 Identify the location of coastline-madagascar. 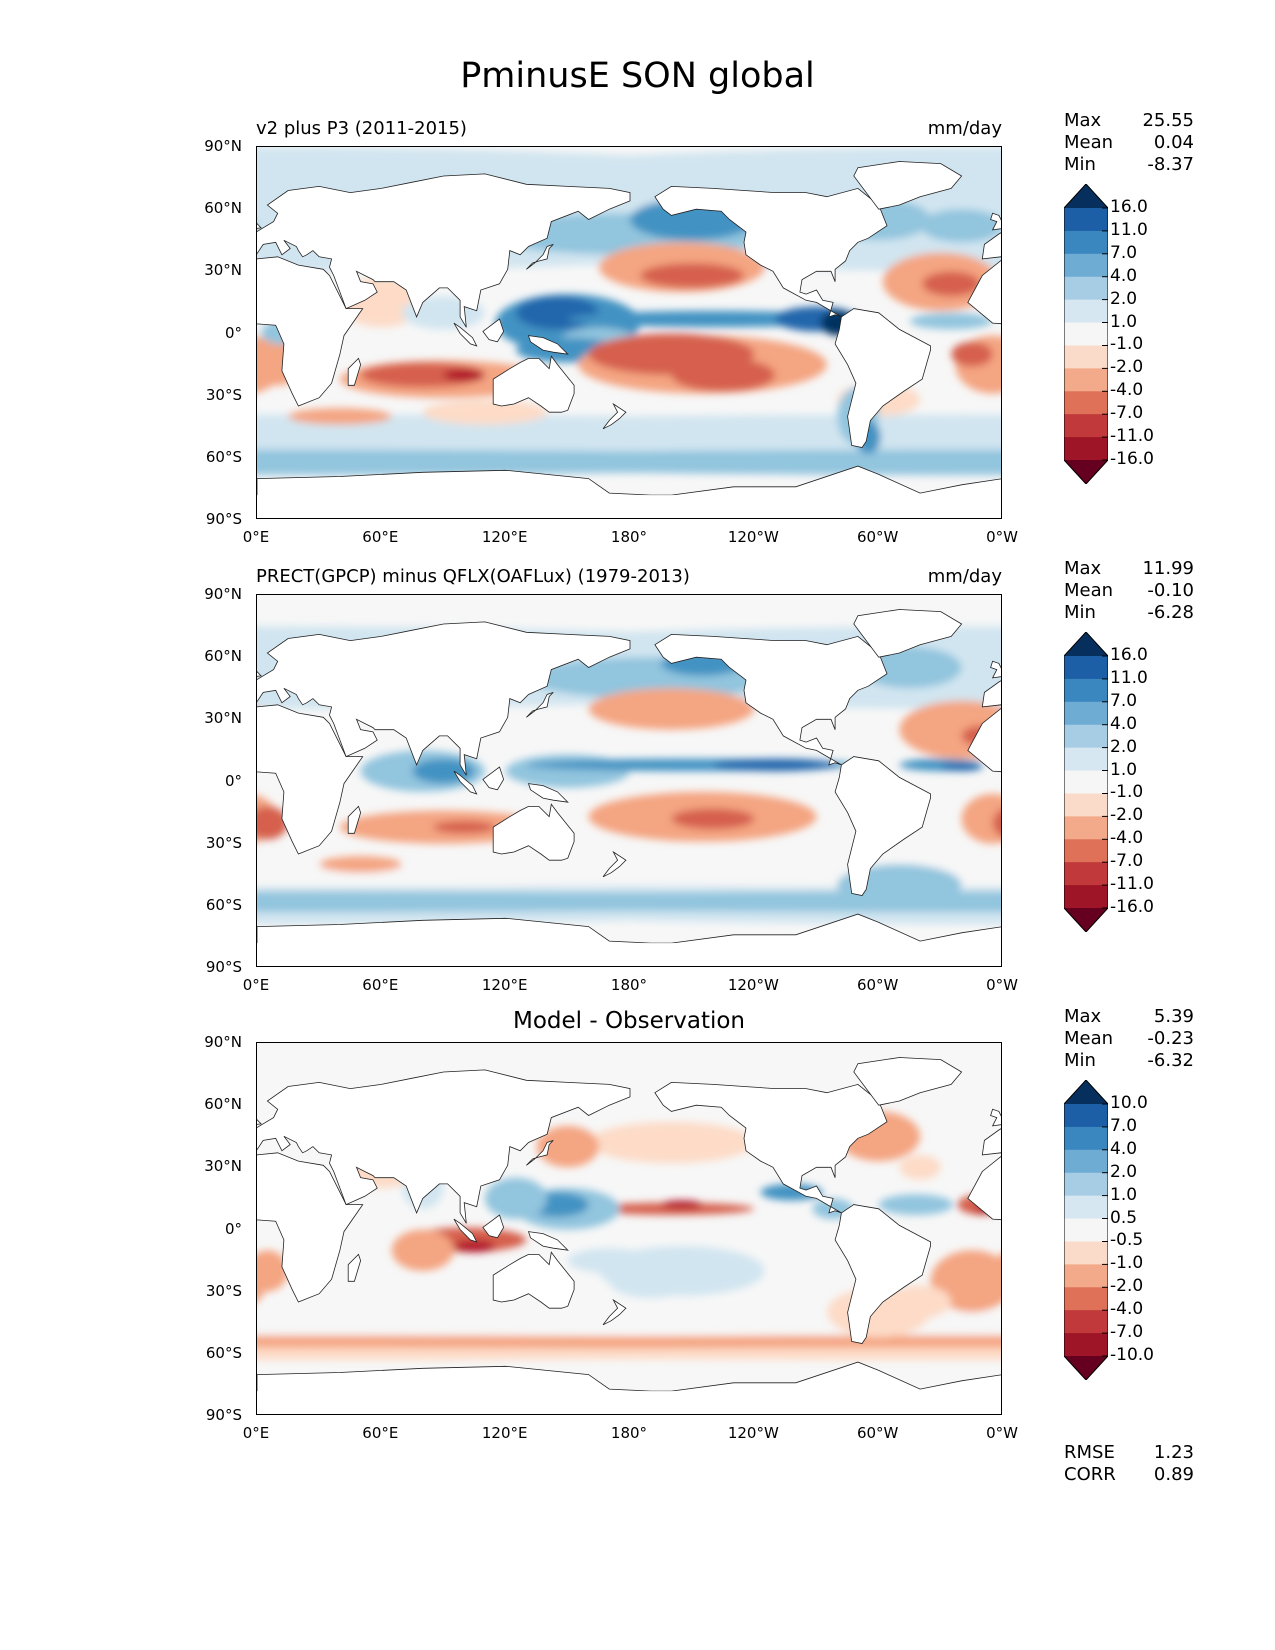
(354, 371).